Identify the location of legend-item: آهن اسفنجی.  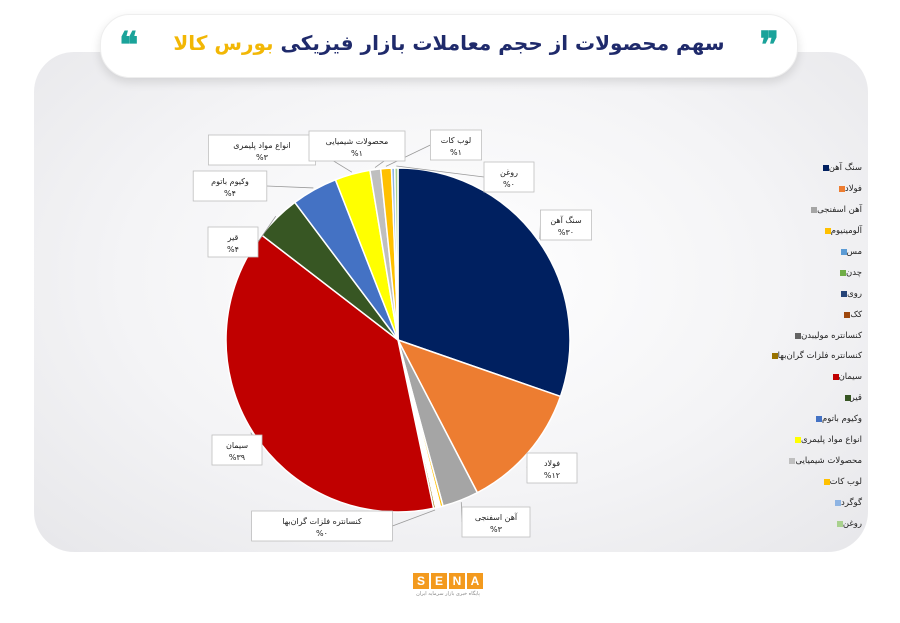
(807, 210).